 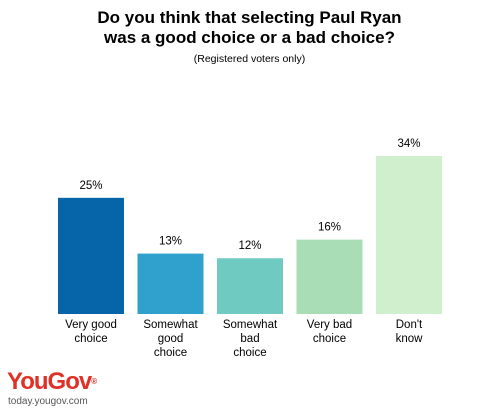 What do you see at coordinates (249, 59) in the screenshot?
I see `chart-subtitle: (Registered voters only)` at bounding box center [249, 59].